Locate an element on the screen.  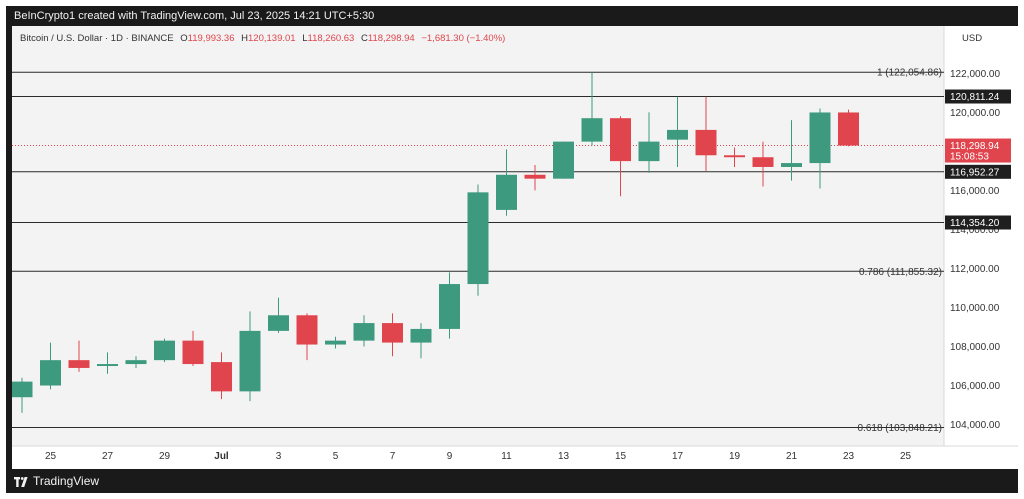
y-tick-label: 120,000.00 is located at coordinates (975, 113).